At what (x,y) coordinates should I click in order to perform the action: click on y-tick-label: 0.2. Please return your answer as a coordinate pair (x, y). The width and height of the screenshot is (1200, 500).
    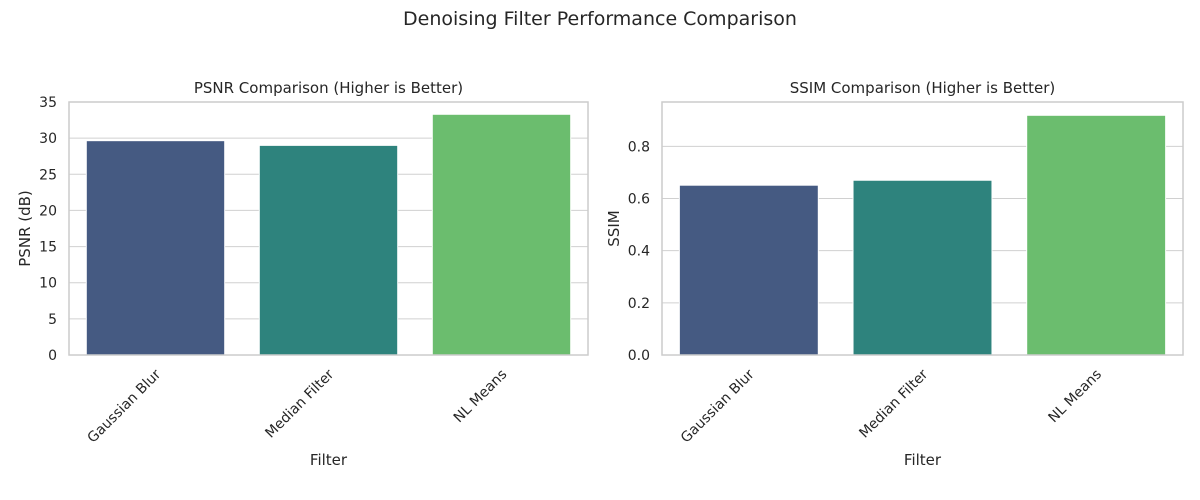
    Looking at the image, I should click on (639, 304).